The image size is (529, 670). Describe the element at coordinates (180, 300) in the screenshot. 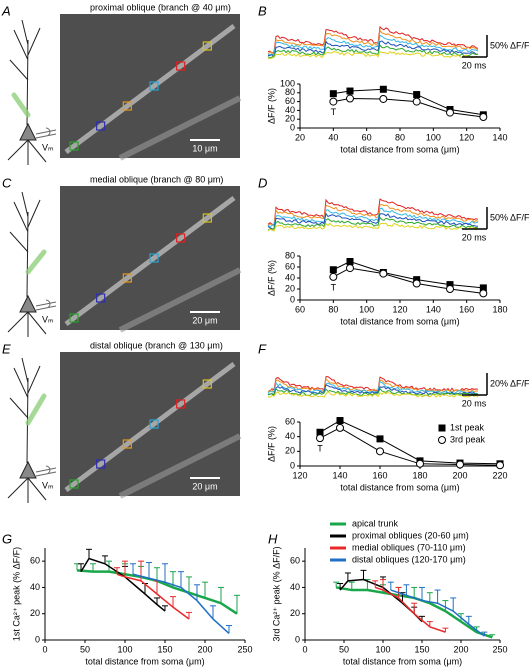

I see `dendrite-branch` at that location.